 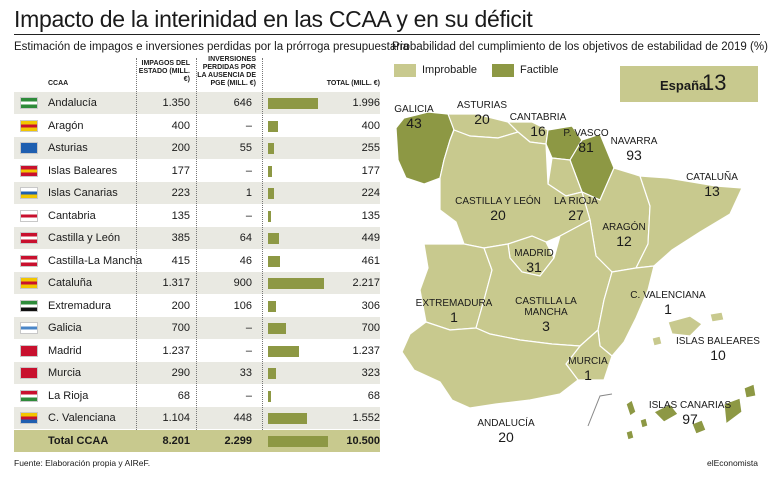 What do you see at coordinates (79, 305) in the screenshot?
I see `region-name: Extremadura` at bounding box center [79, 305].